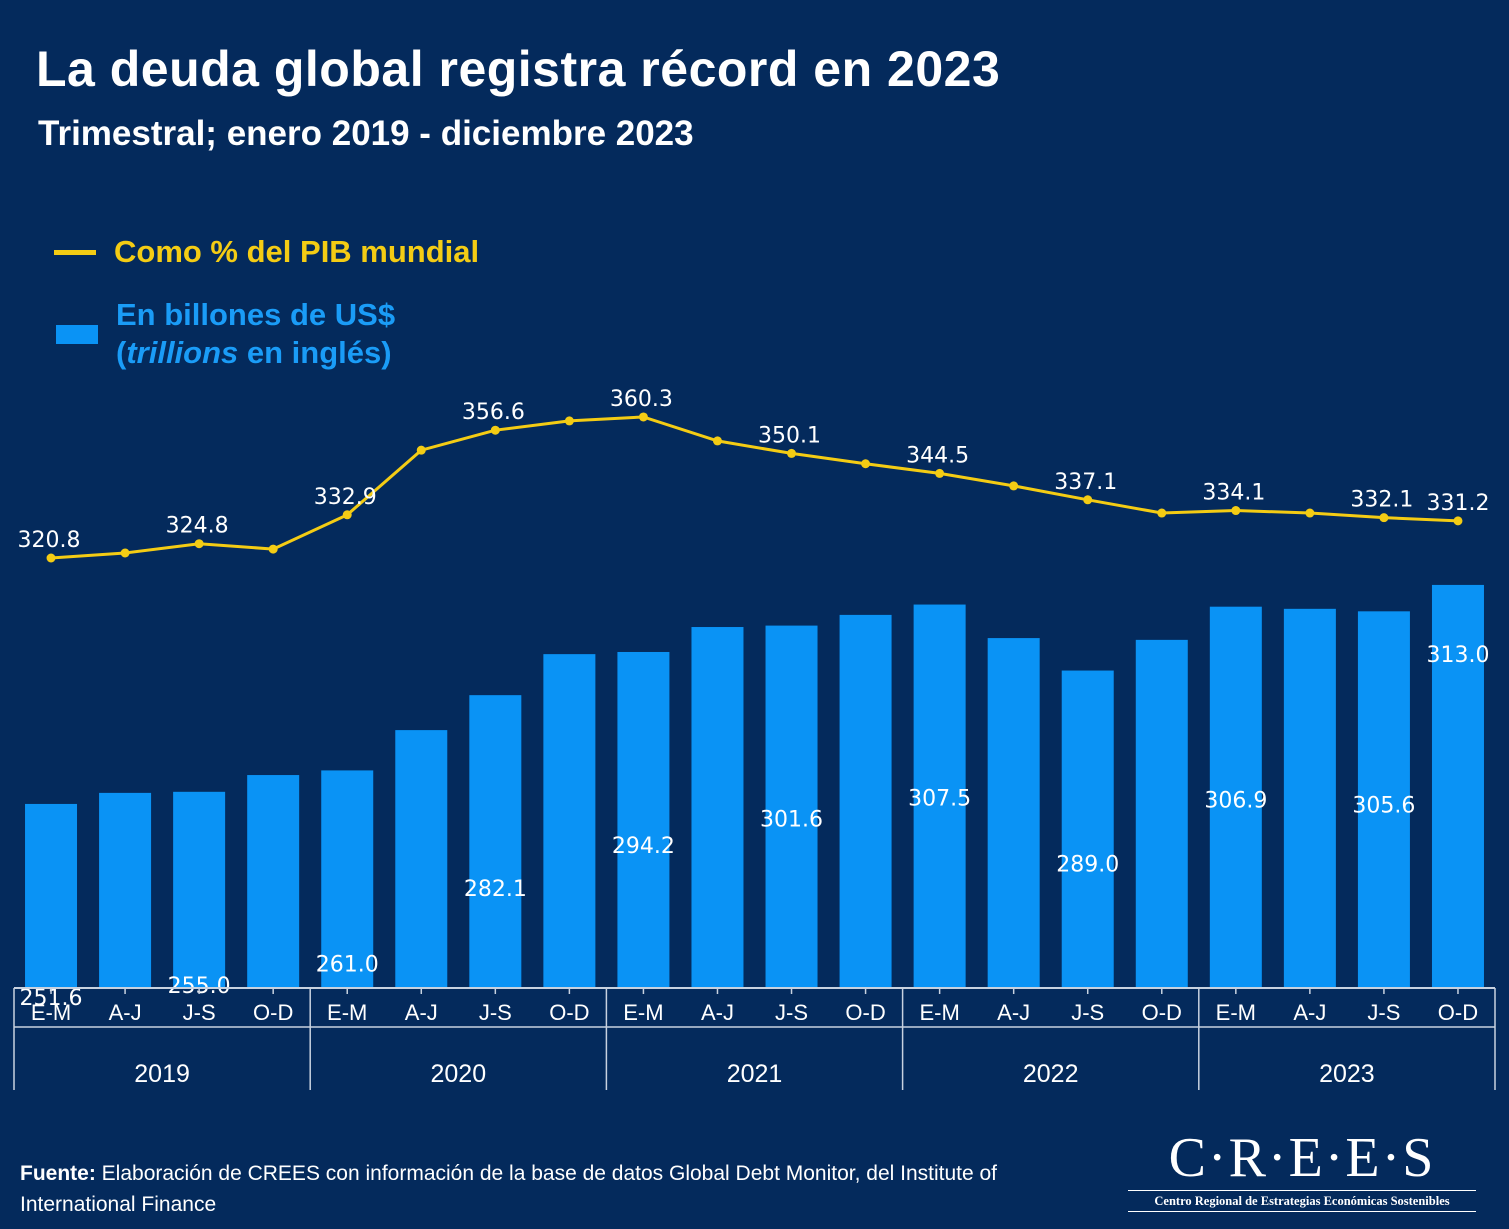  Describe the element at coordinates (1457, 655) in the screenshot. I see `bar-data-label: 313.0` at that location.